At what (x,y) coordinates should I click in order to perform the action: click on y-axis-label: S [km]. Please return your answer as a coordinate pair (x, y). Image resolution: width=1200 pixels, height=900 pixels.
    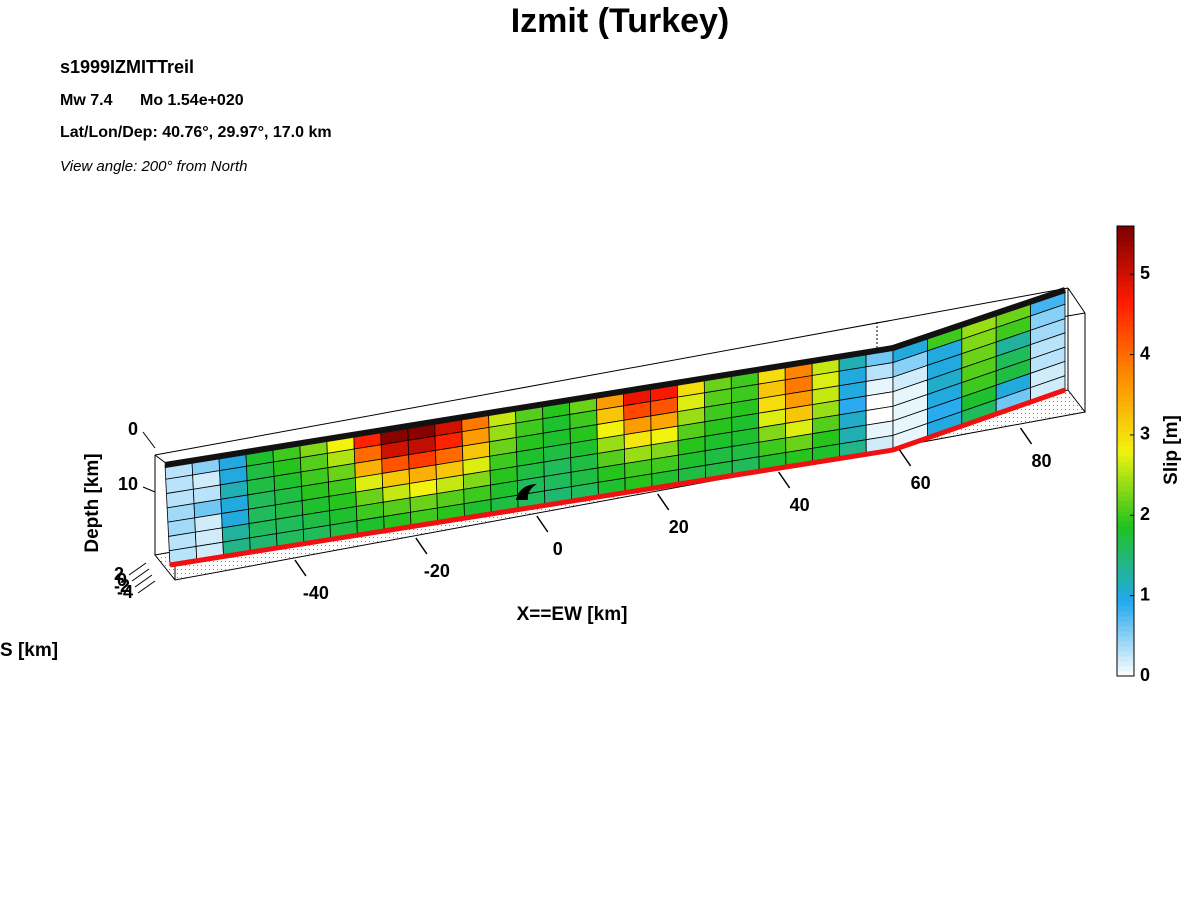
    Looking at the image, I should click on (29, 650).